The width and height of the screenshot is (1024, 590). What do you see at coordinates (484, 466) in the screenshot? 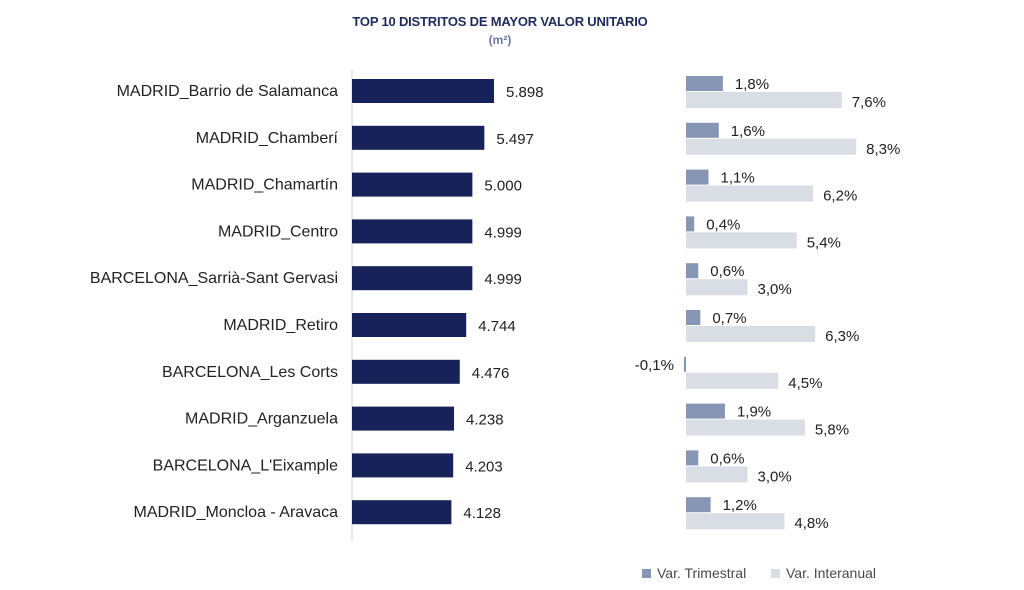
I see `value-label: 4.203` at bounding box center [484, 466].